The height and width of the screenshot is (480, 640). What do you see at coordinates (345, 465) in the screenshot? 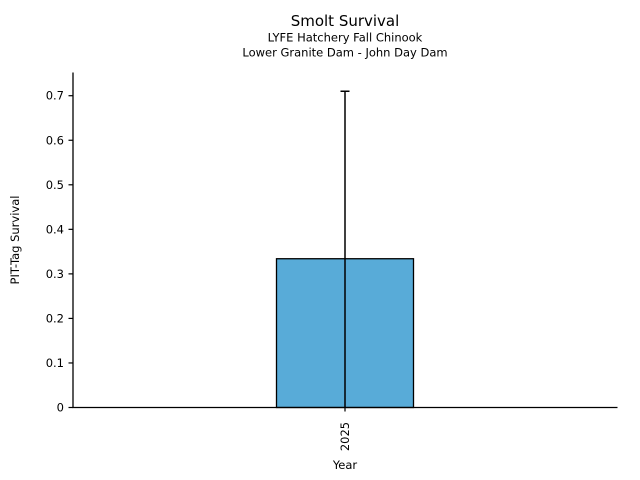
I see `x-axis-label: Year` at bounding box center [345, 465].